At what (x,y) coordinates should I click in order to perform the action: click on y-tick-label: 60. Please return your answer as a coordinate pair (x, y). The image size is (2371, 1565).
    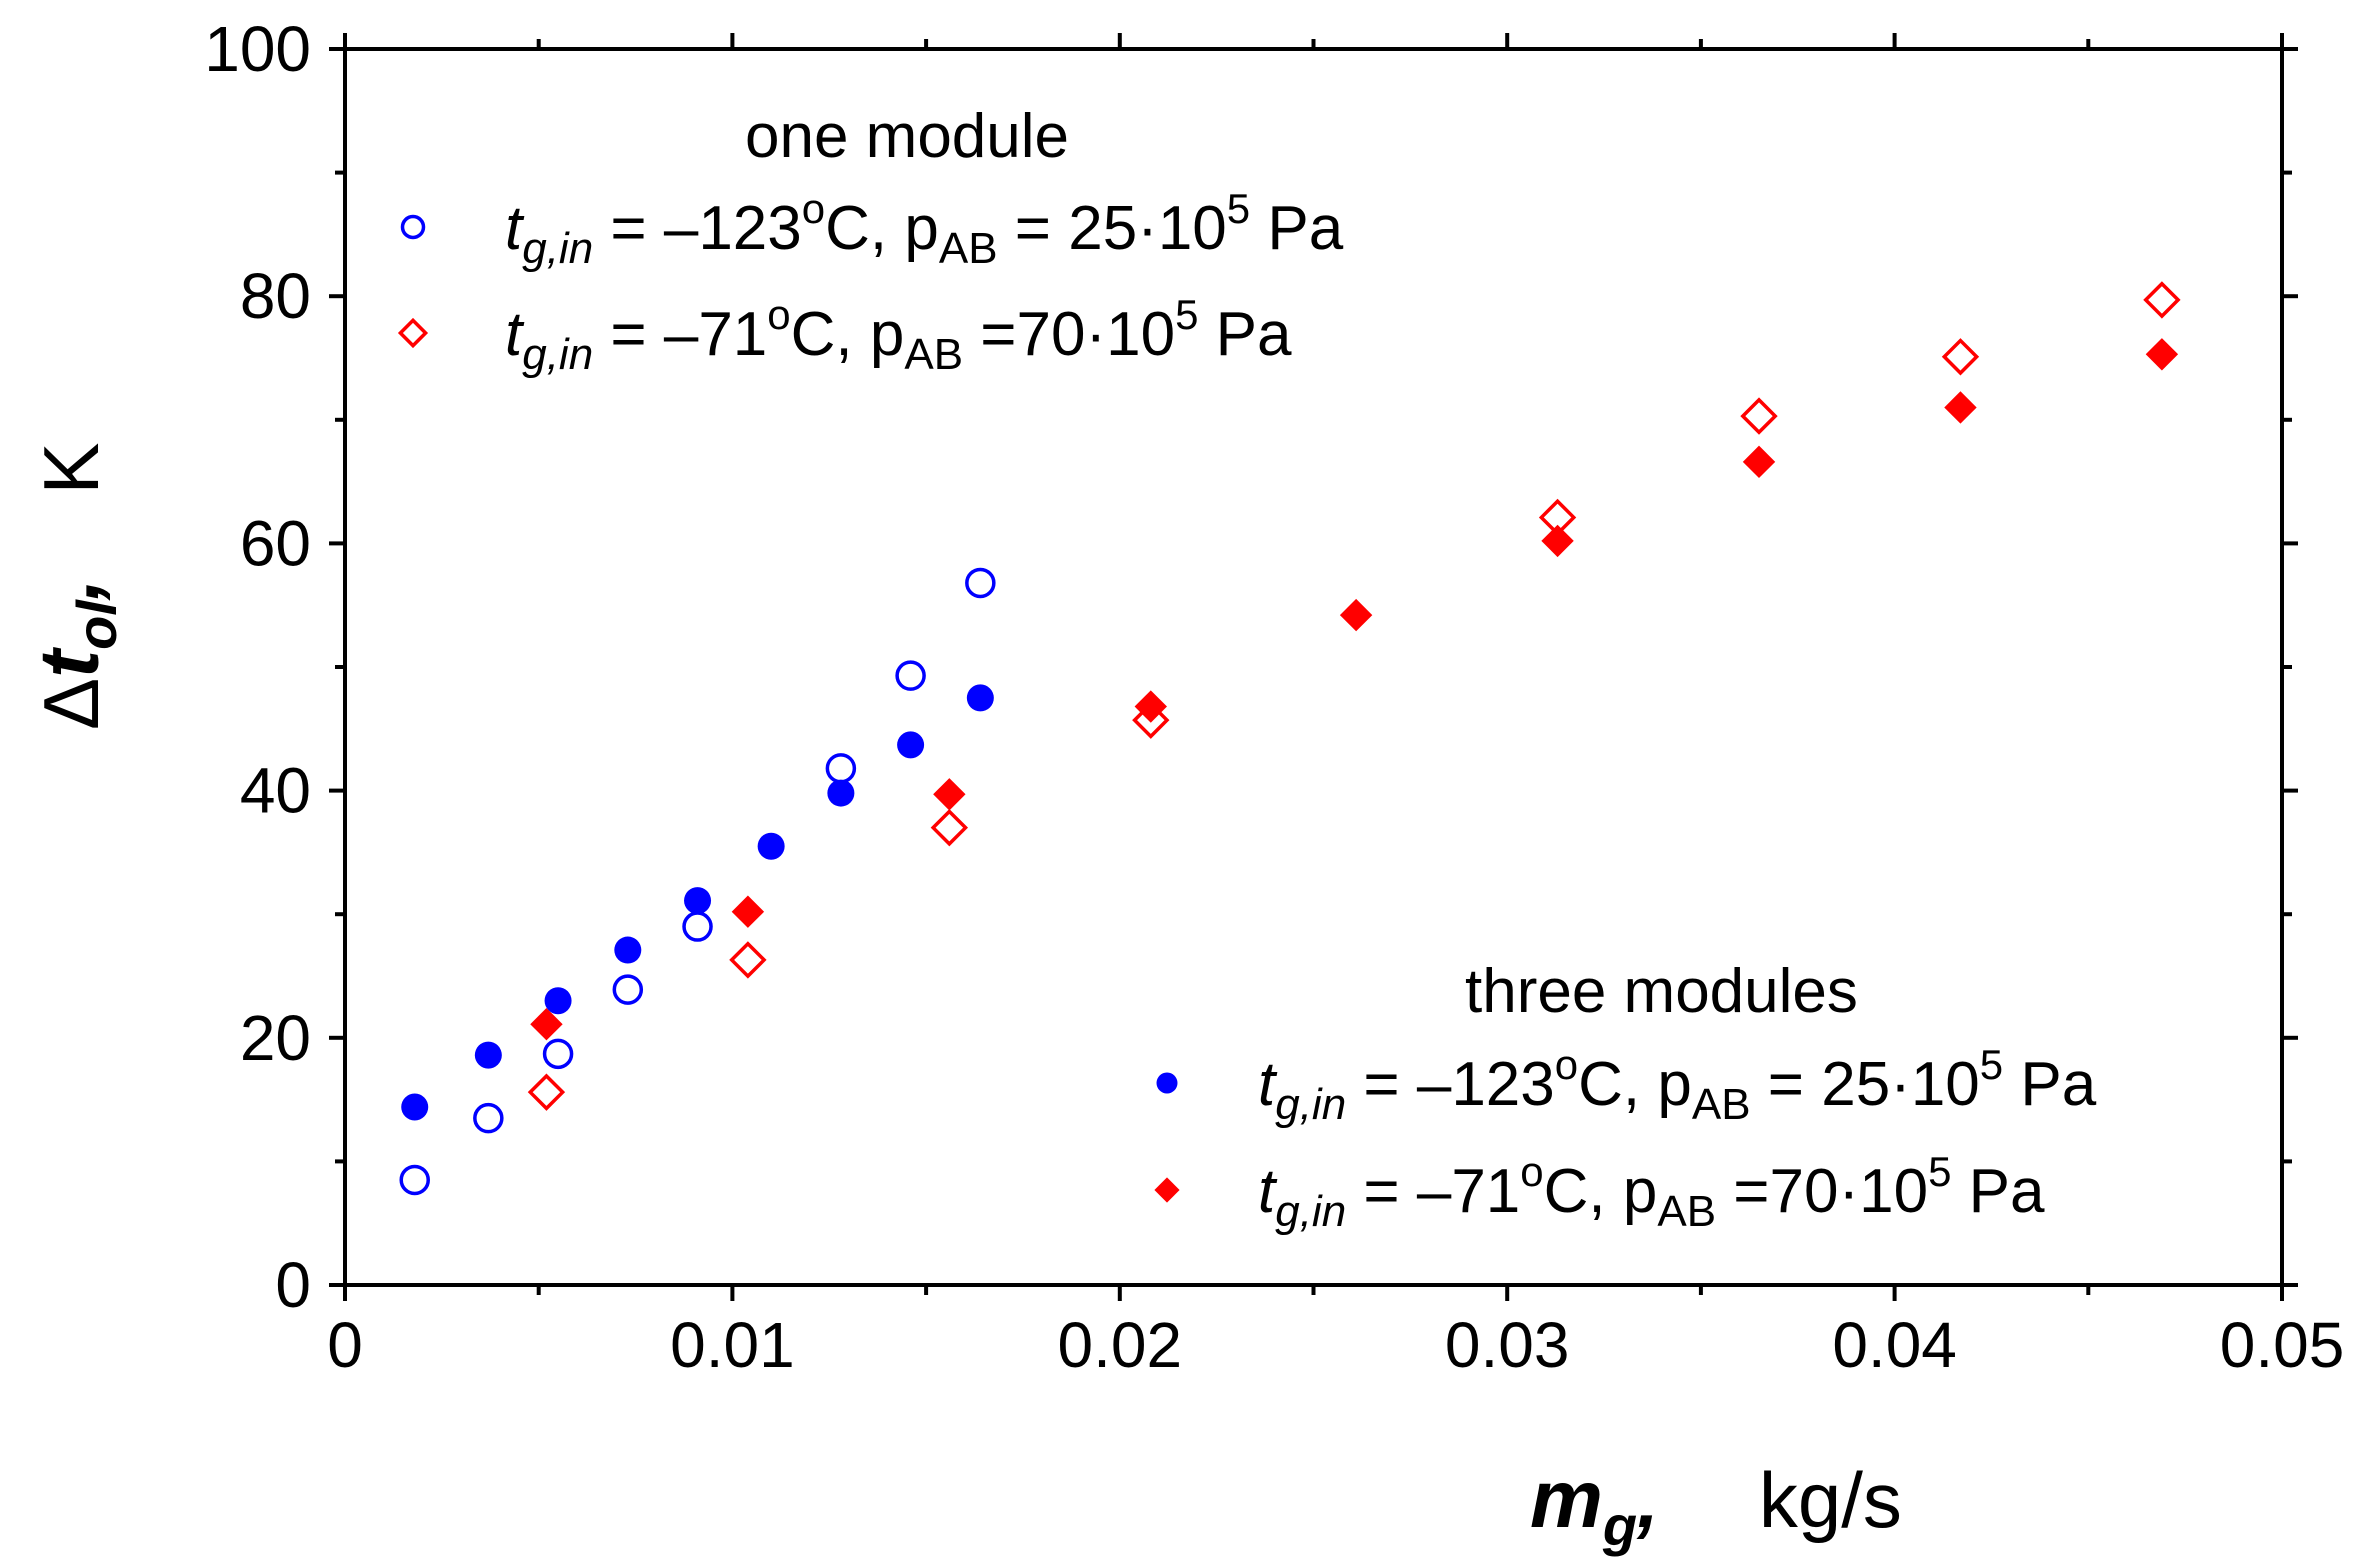
    Looking at the image, I should click on (275, 543).